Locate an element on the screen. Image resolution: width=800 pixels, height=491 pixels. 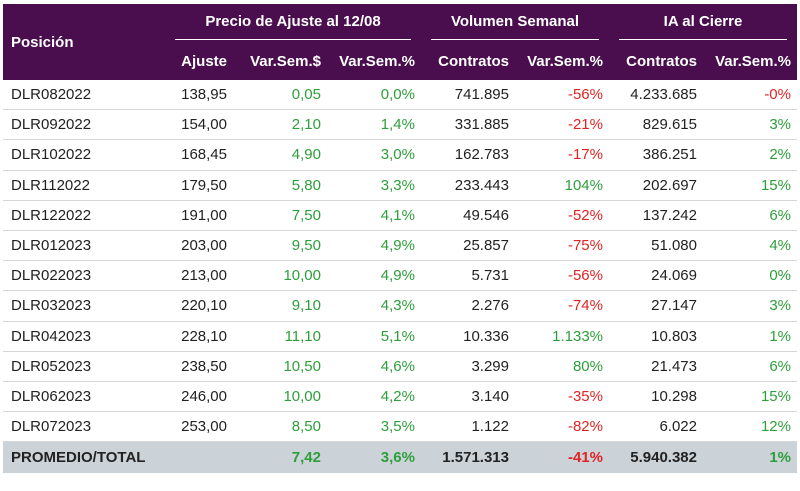
cell-ia-var: 0% is located at coordinates (750, 276).